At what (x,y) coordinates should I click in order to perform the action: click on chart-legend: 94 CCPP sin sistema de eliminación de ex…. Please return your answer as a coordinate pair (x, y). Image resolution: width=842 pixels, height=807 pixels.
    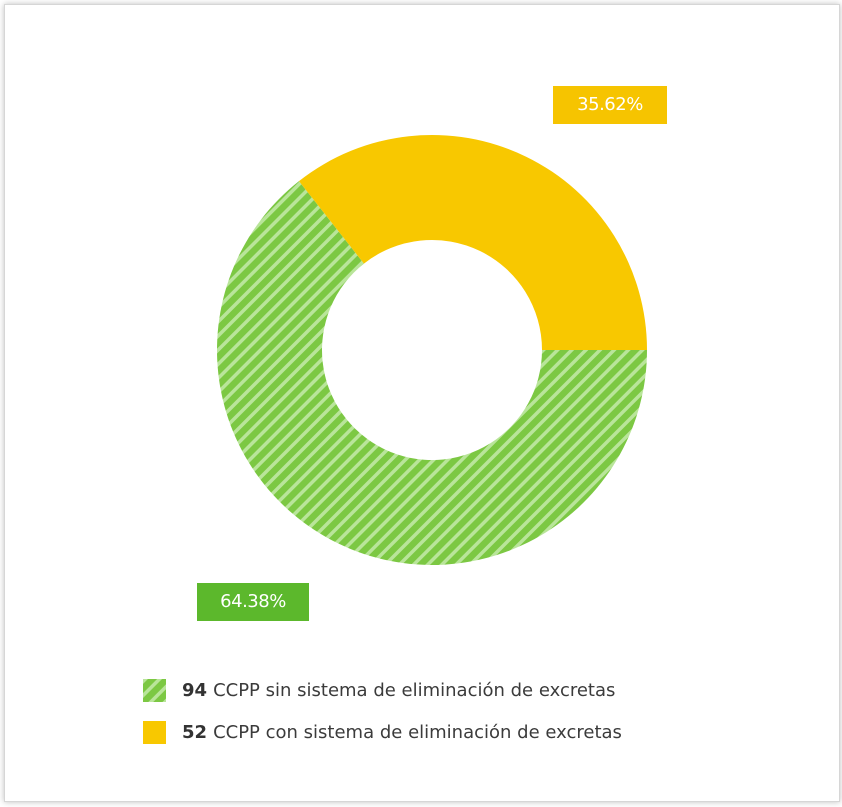
    Looking at the image, I should click on (382, 717).